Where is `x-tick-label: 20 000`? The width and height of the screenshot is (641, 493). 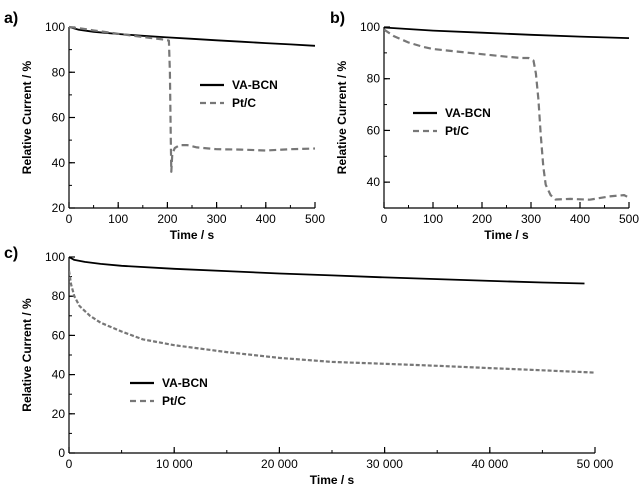
x-tick-label: 20 000 is located at coordinates (279, 464).